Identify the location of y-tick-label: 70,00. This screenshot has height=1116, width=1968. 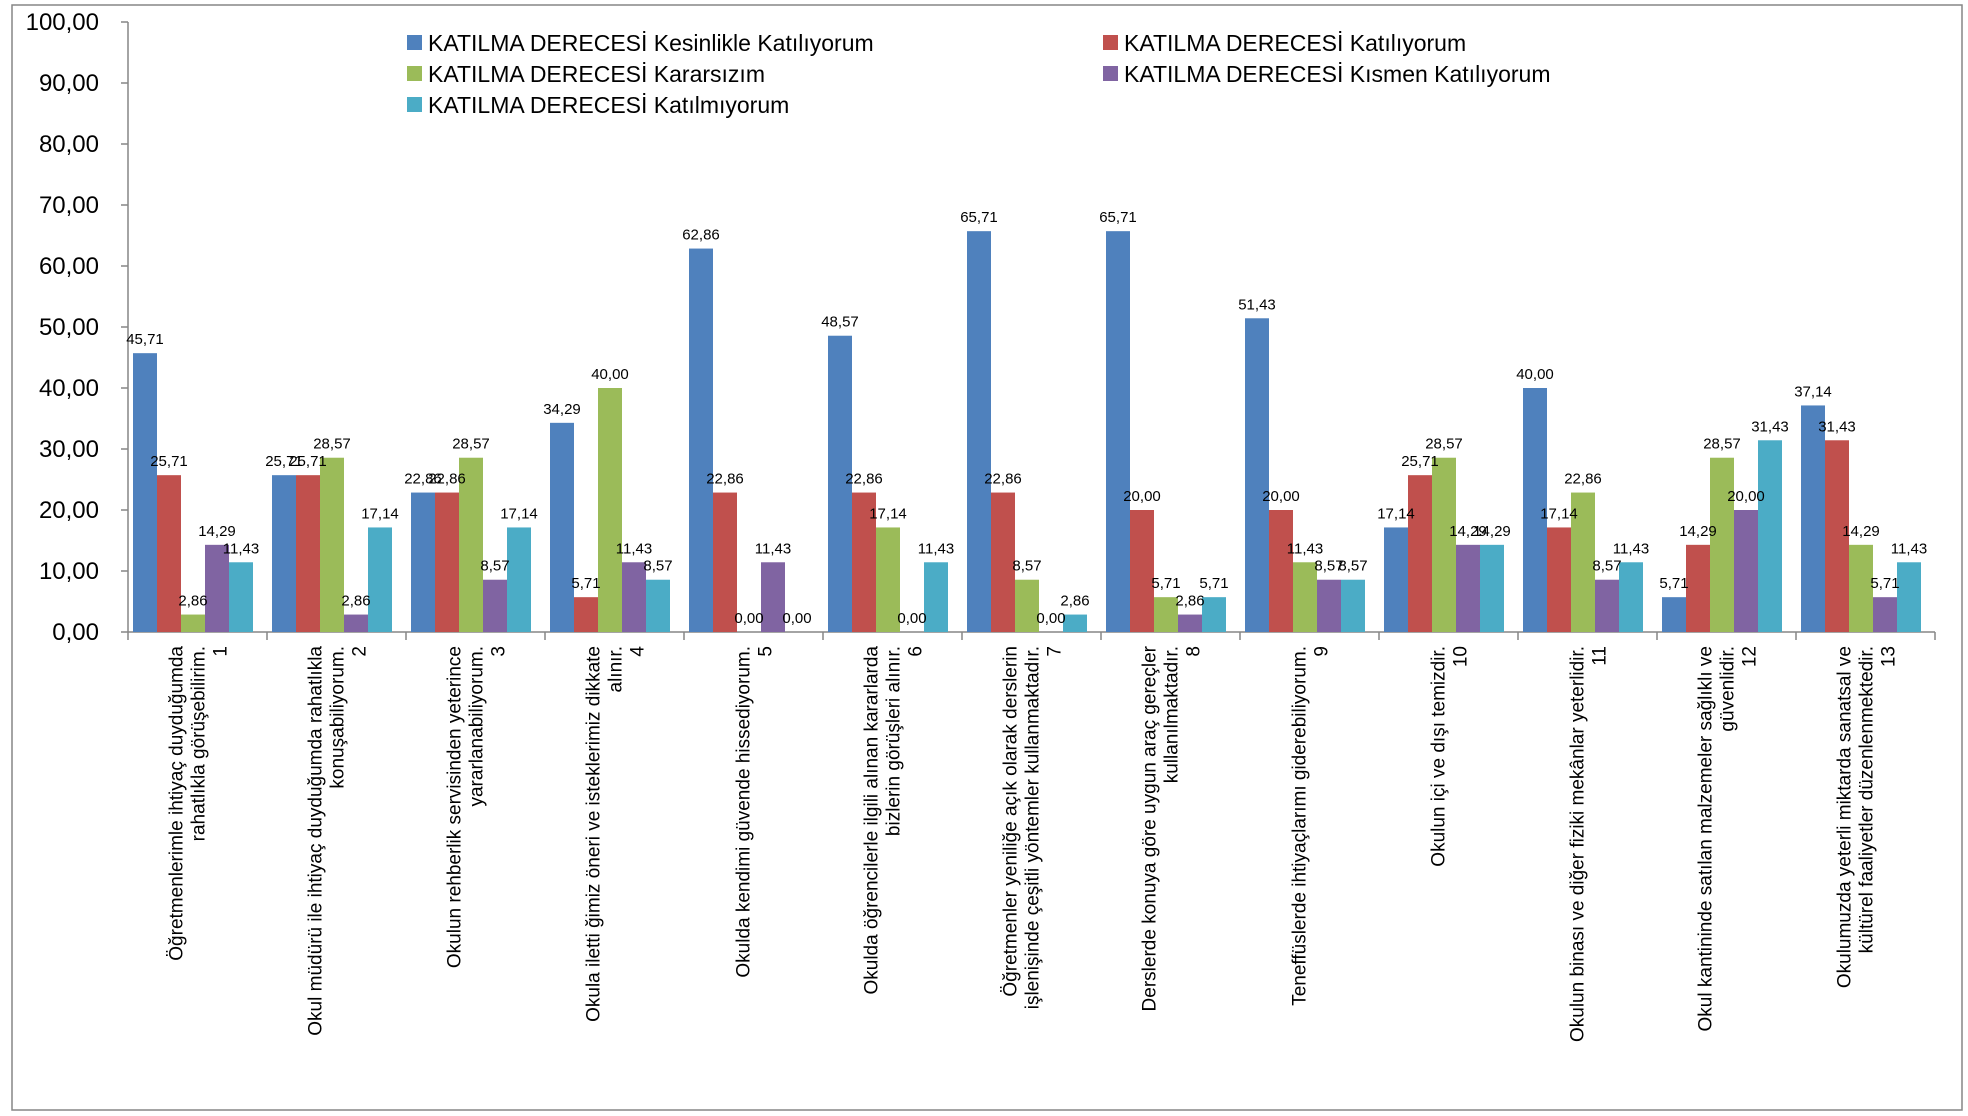
(69, 205).